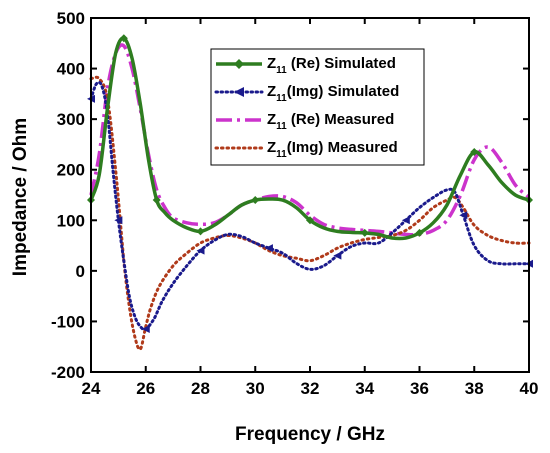 The width and height of the screenshot is (550, 453). Describe the element at coordinates (239, 64) in the screenshot. I see `legend-marker-diamond` at that location.